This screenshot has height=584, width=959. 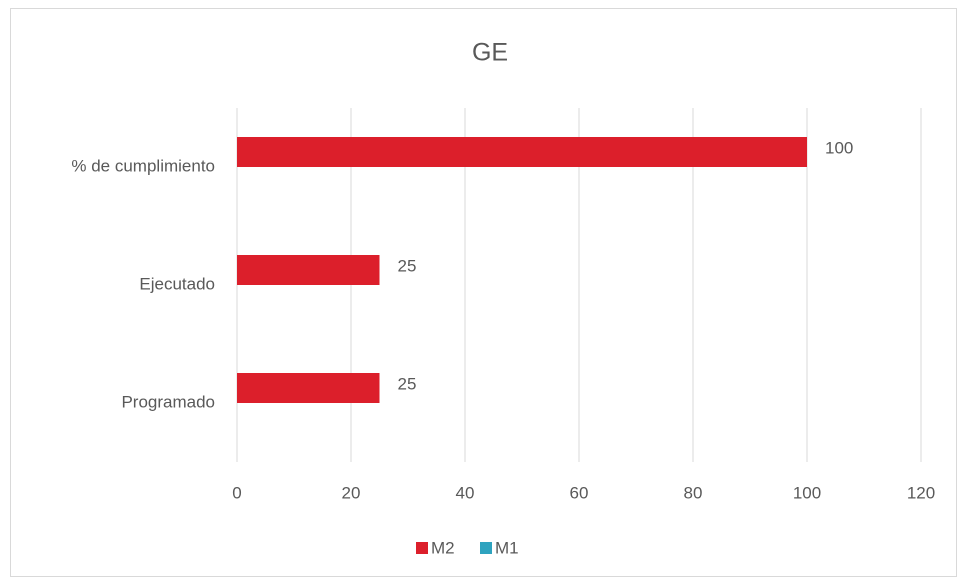 What do you see at coordinates (507, 547) in the screenshot?
I see `legend-label: M1` at bounding box center [507, 547].